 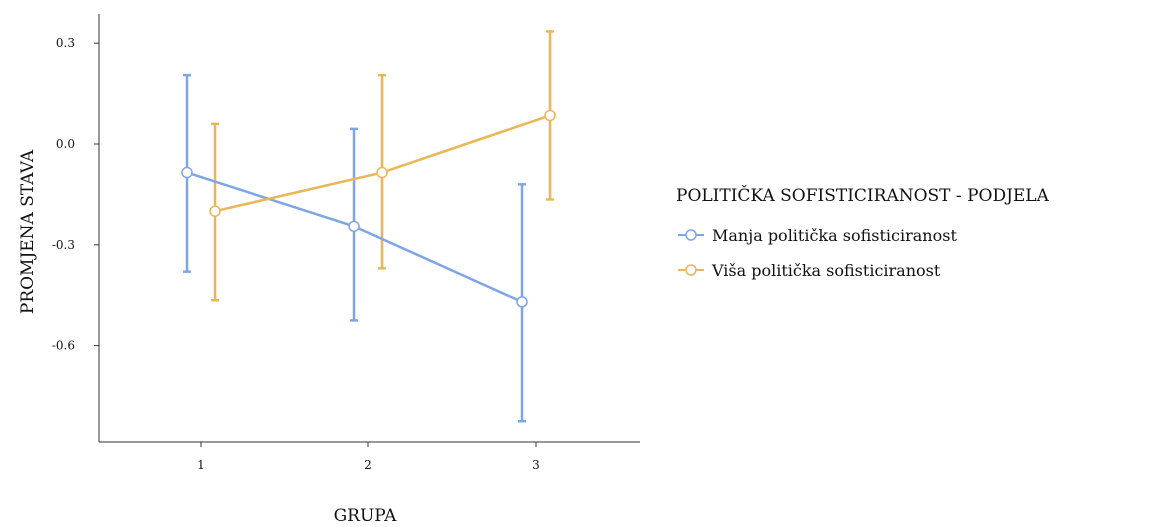 What do you see at coordinates (368, 457) in the screenshot?
I see `x-ticks: 1 2 3` at bounding box center [368, 457].